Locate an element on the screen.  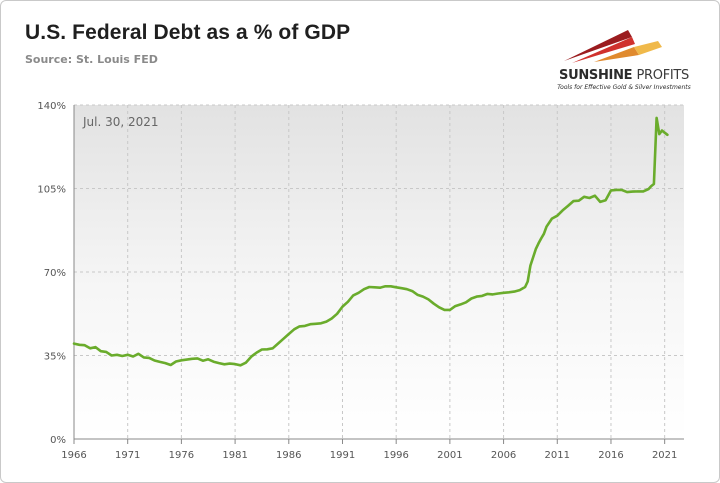
x-tick-label: 1981 is located at coordinates (234, 455).